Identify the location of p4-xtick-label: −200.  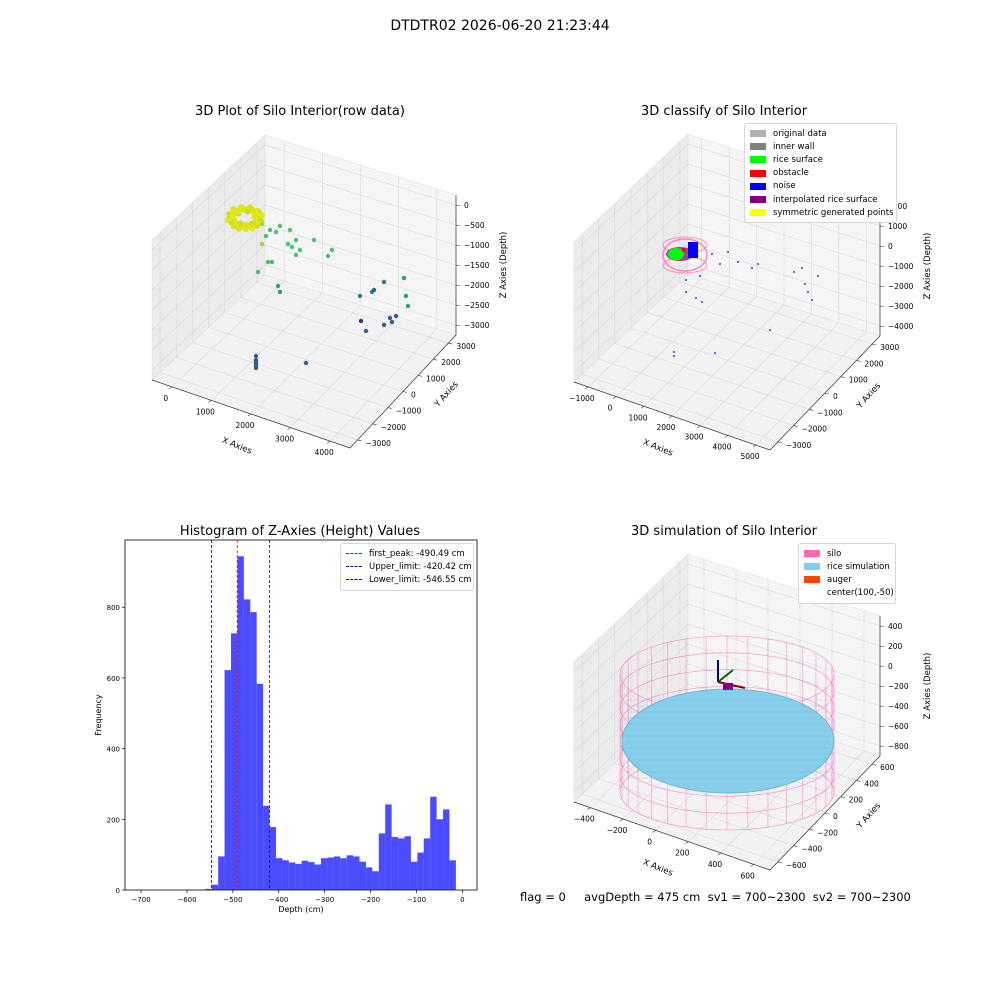
(617, 830).